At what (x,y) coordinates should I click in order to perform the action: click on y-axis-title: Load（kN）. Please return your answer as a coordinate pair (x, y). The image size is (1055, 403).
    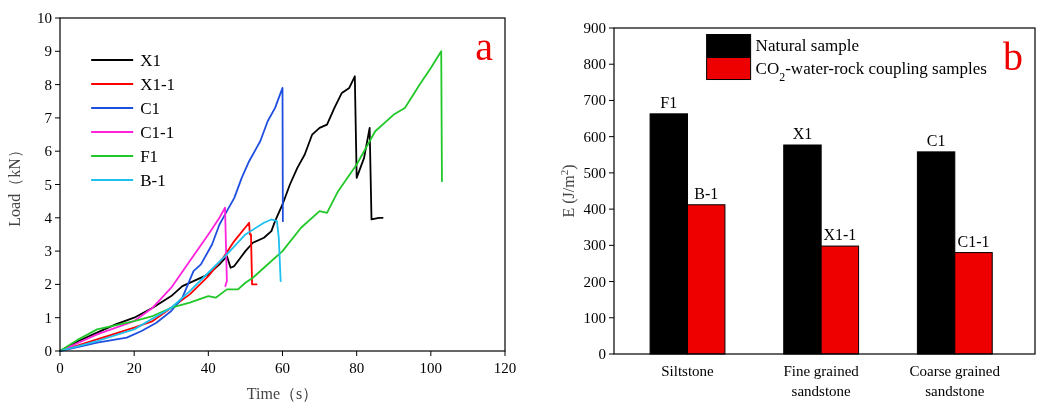
    Looking at the image, I should click on (14, 184).